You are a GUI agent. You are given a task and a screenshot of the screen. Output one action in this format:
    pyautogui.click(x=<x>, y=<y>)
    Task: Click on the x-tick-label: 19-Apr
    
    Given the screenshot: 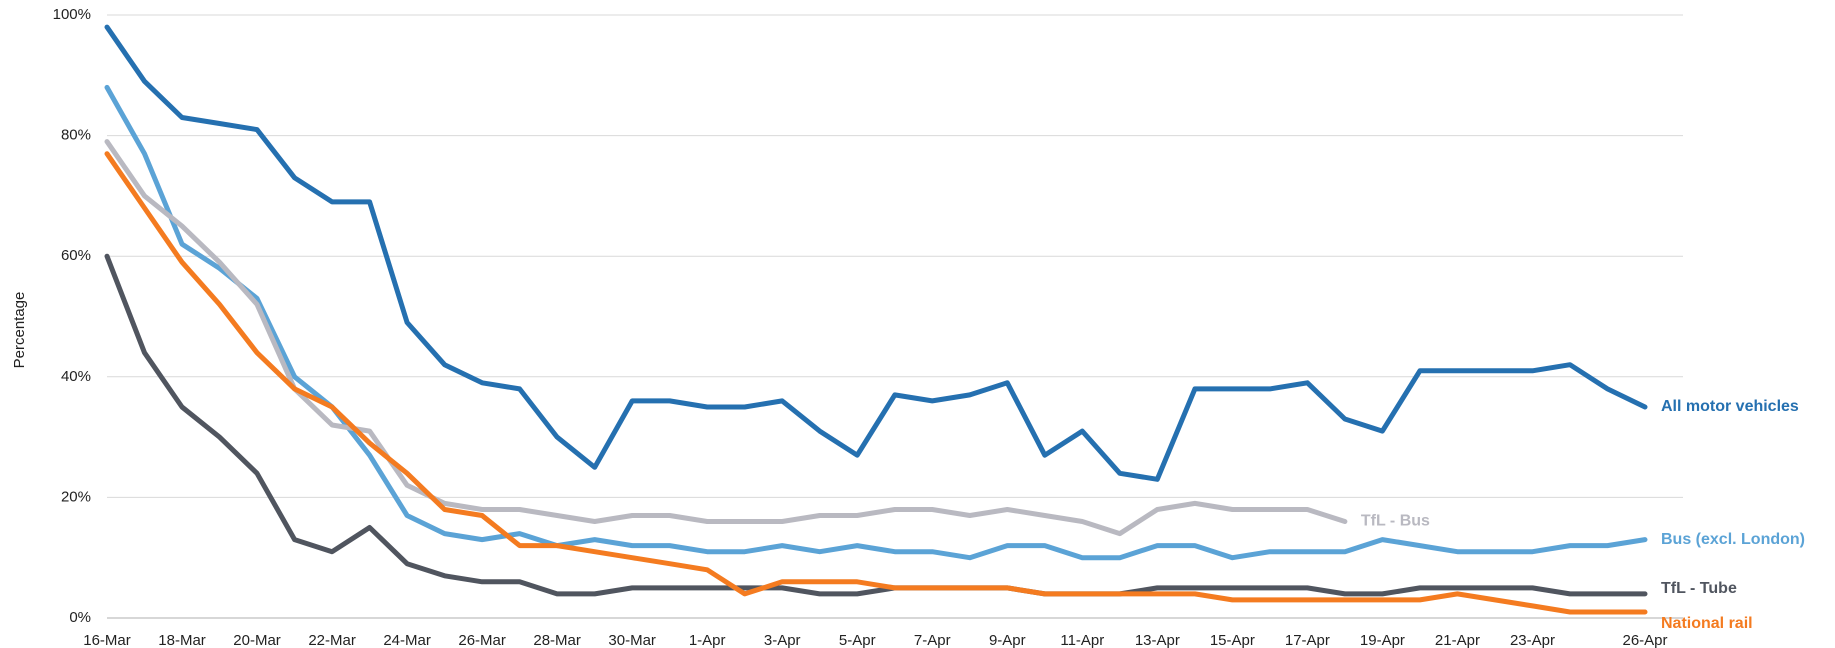 What is the action you would take?
    pyautogui.click(x=1382, y=640)
    